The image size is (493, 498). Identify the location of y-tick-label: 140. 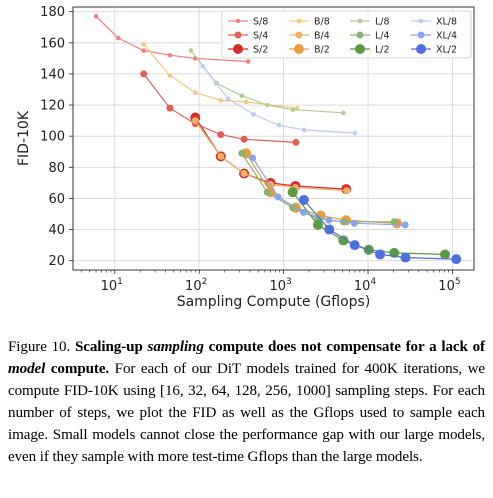
(52, 74).